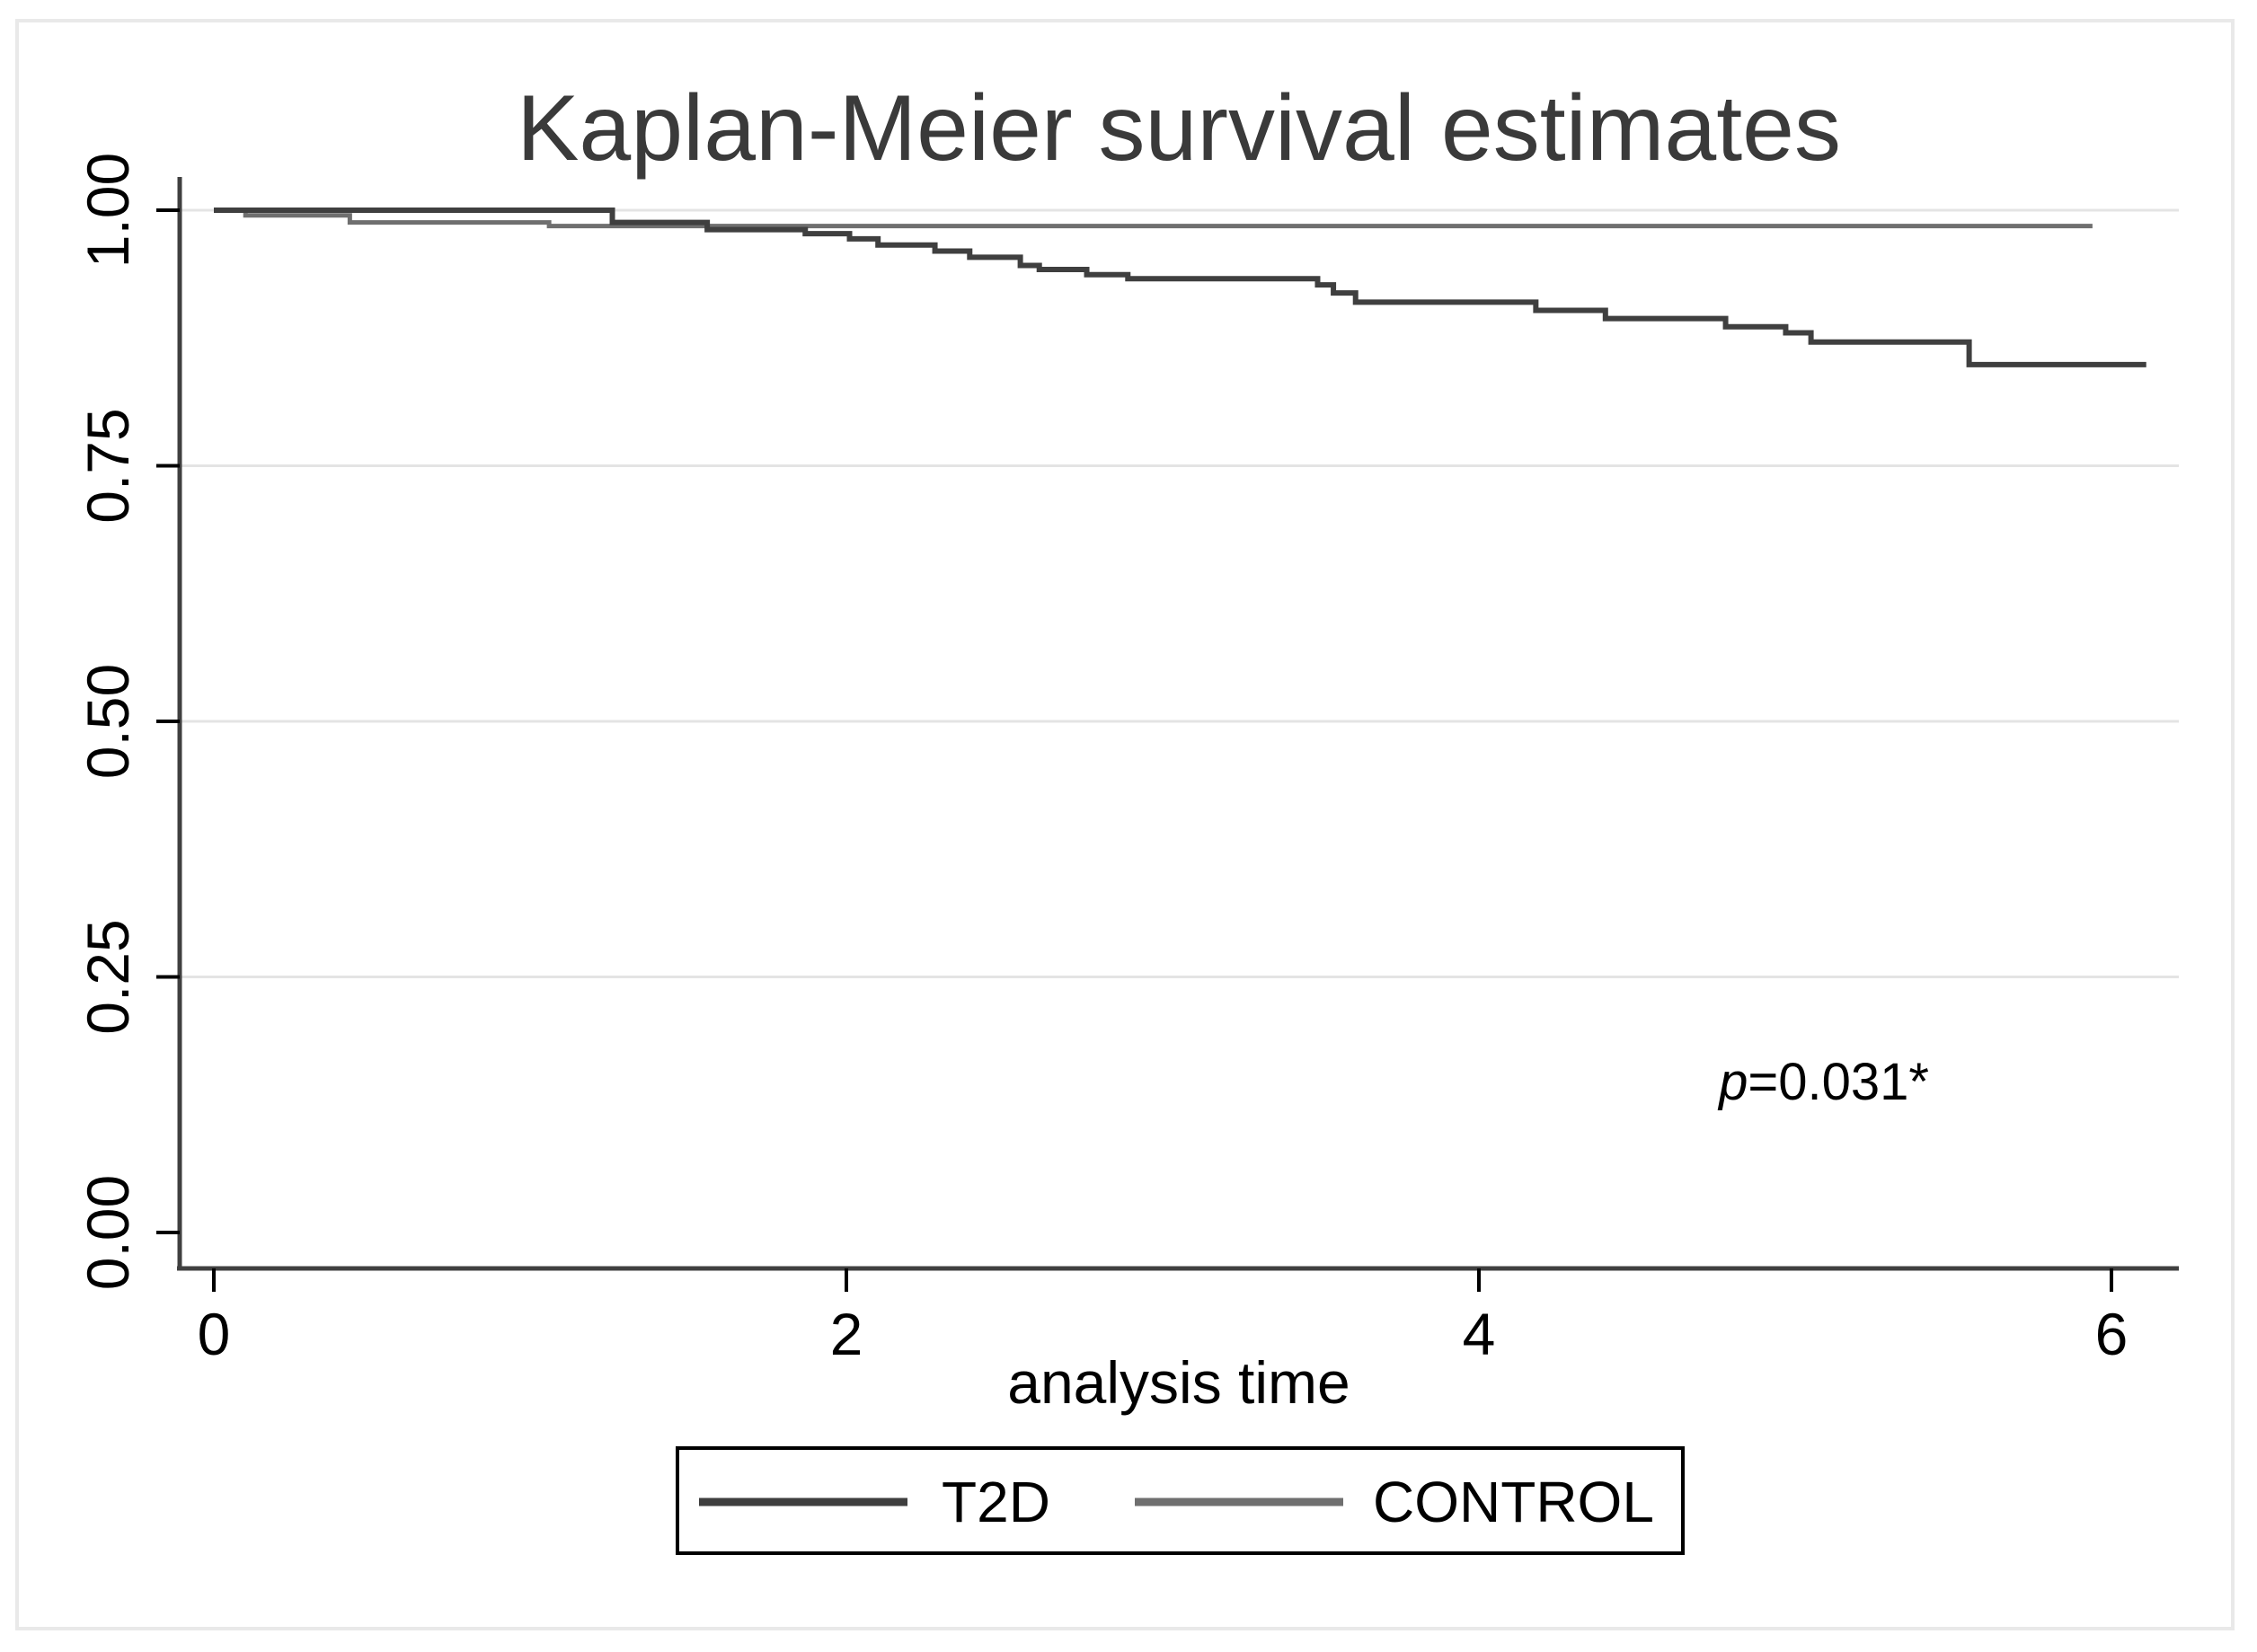  What do you see at coordinates (108, 210) in the screenshot?
I see `y-tick-label: 1.00` at bounding box center [108, 210].